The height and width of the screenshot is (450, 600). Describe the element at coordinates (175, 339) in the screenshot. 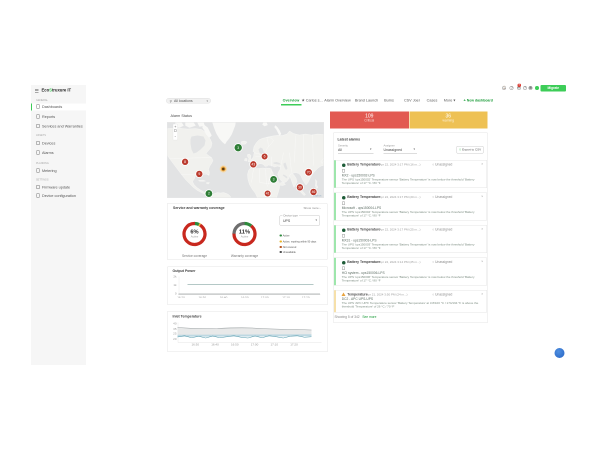

I see `svg-text: 20` at that location.